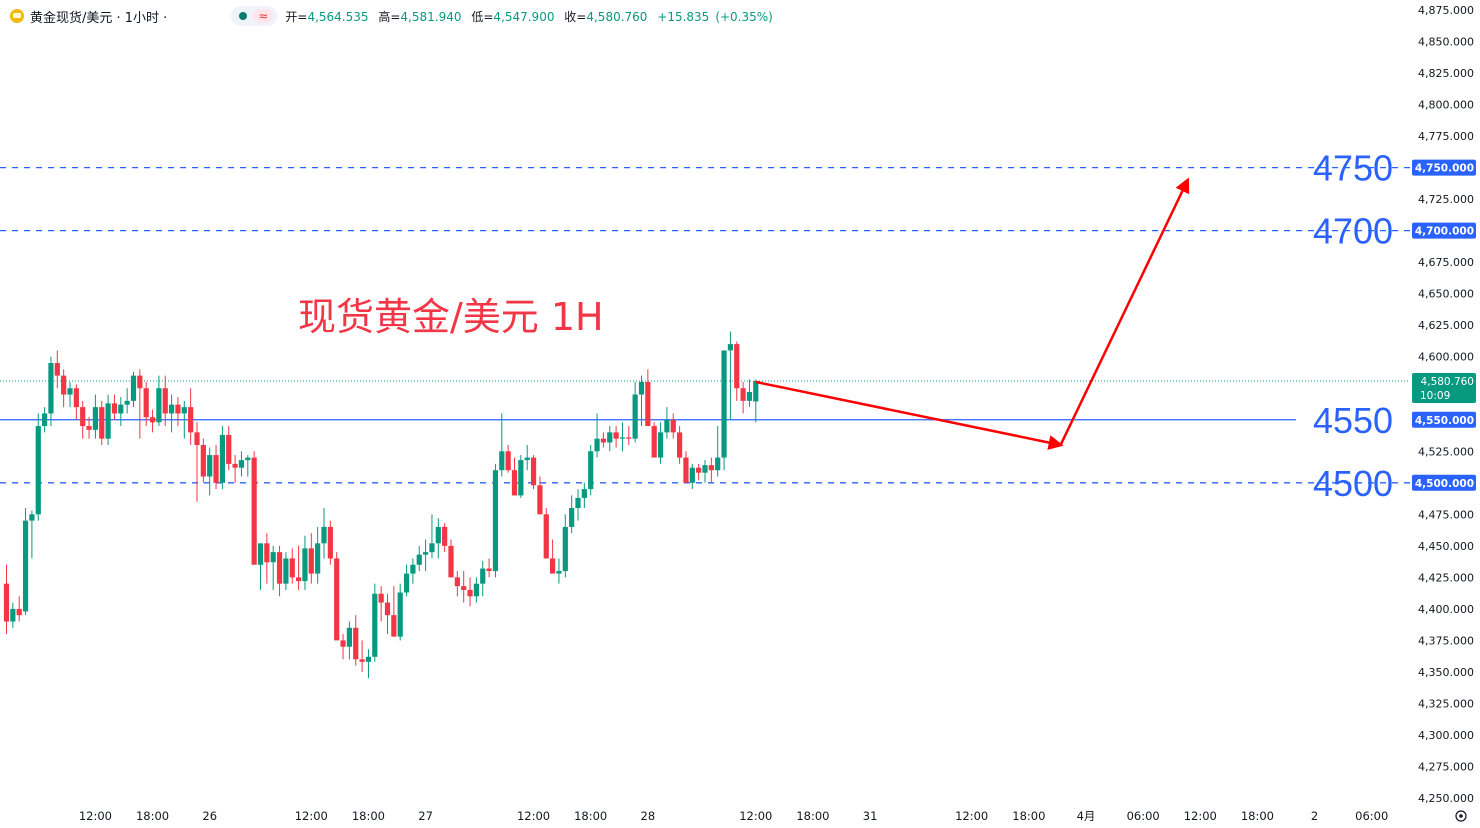  I want to click on time-tick-label: 2, so click(1314, 816).